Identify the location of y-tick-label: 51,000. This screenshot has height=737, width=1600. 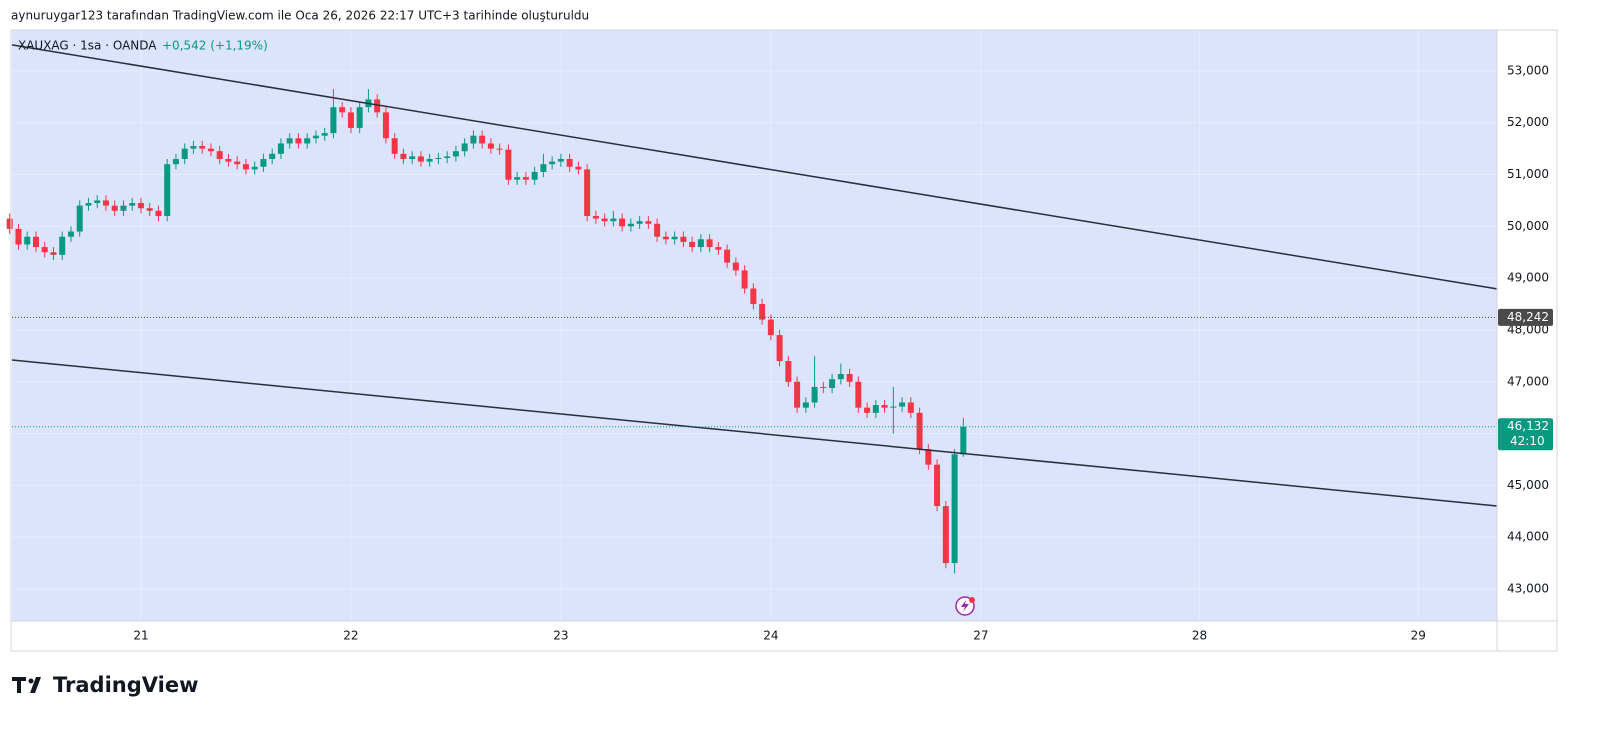
(1528, 174).